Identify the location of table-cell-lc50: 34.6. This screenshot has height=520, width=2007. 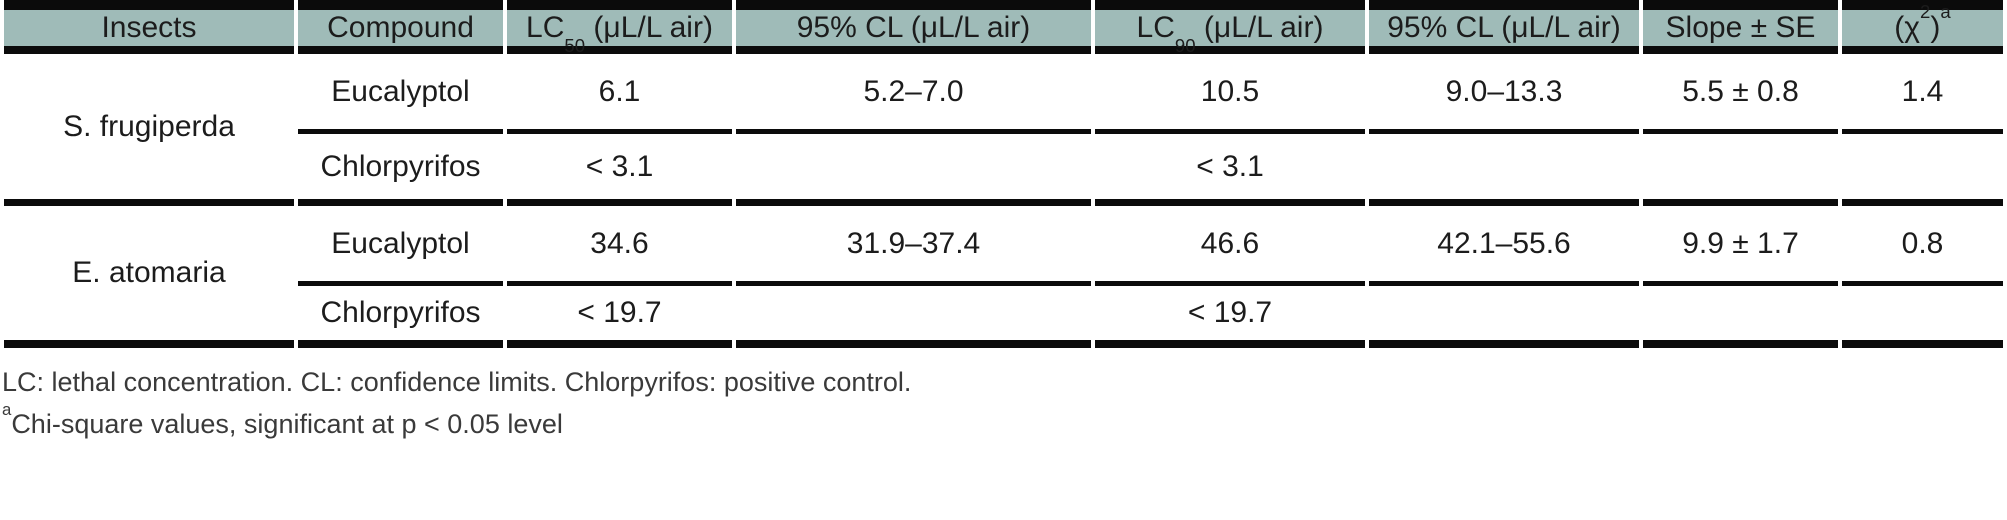
(619, 246).